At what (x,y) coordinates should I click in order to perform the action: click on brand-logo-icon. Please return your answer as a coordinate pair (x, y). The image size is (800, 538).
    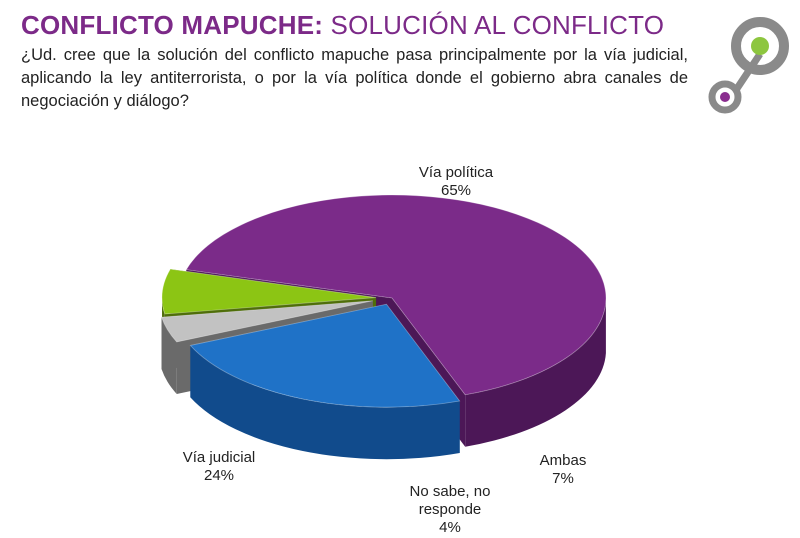
    Looking at the image, I should click on (748, 65).